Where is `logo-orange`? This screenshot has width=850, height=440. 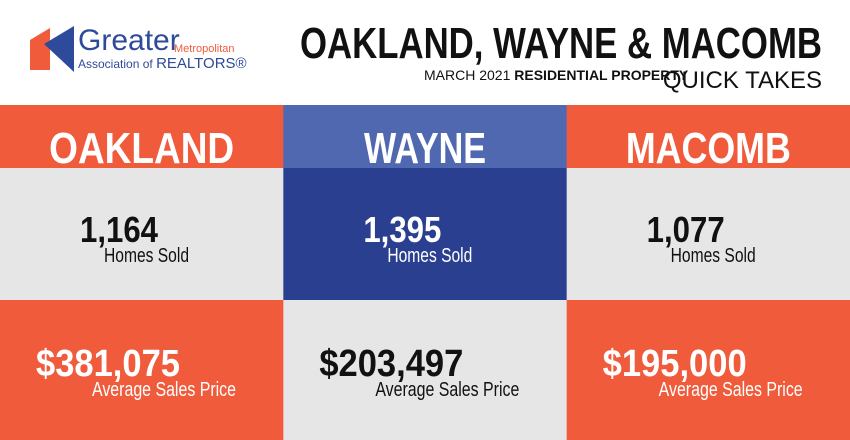
logo-orange is located at coordinates (40, 49).